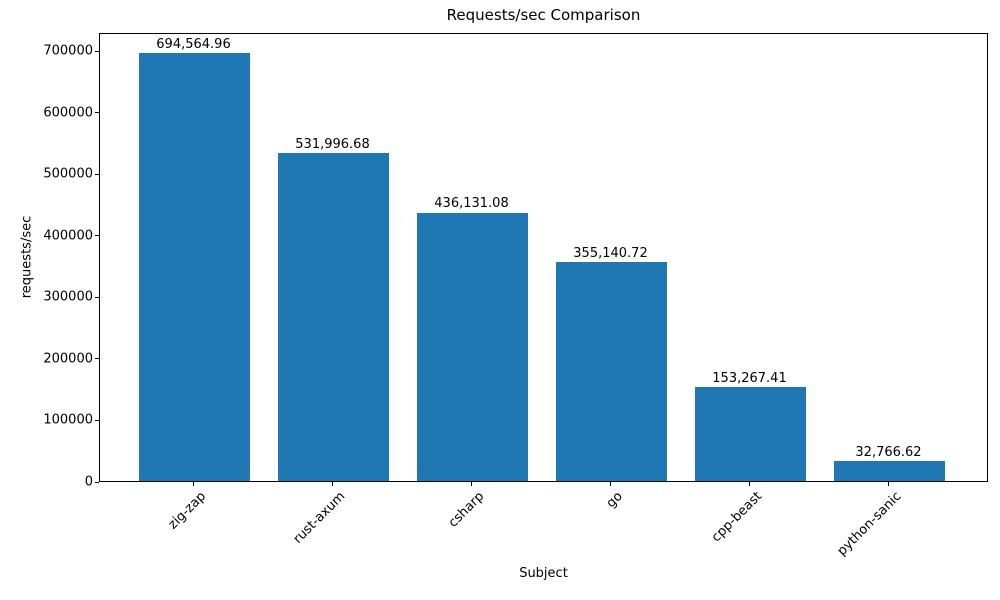 This screenshot has width=1000, height=600. What do you see at coordinates (615, 500) in the screenshot?
I see `x-tick-label: go` at bounding box center [615, 500].